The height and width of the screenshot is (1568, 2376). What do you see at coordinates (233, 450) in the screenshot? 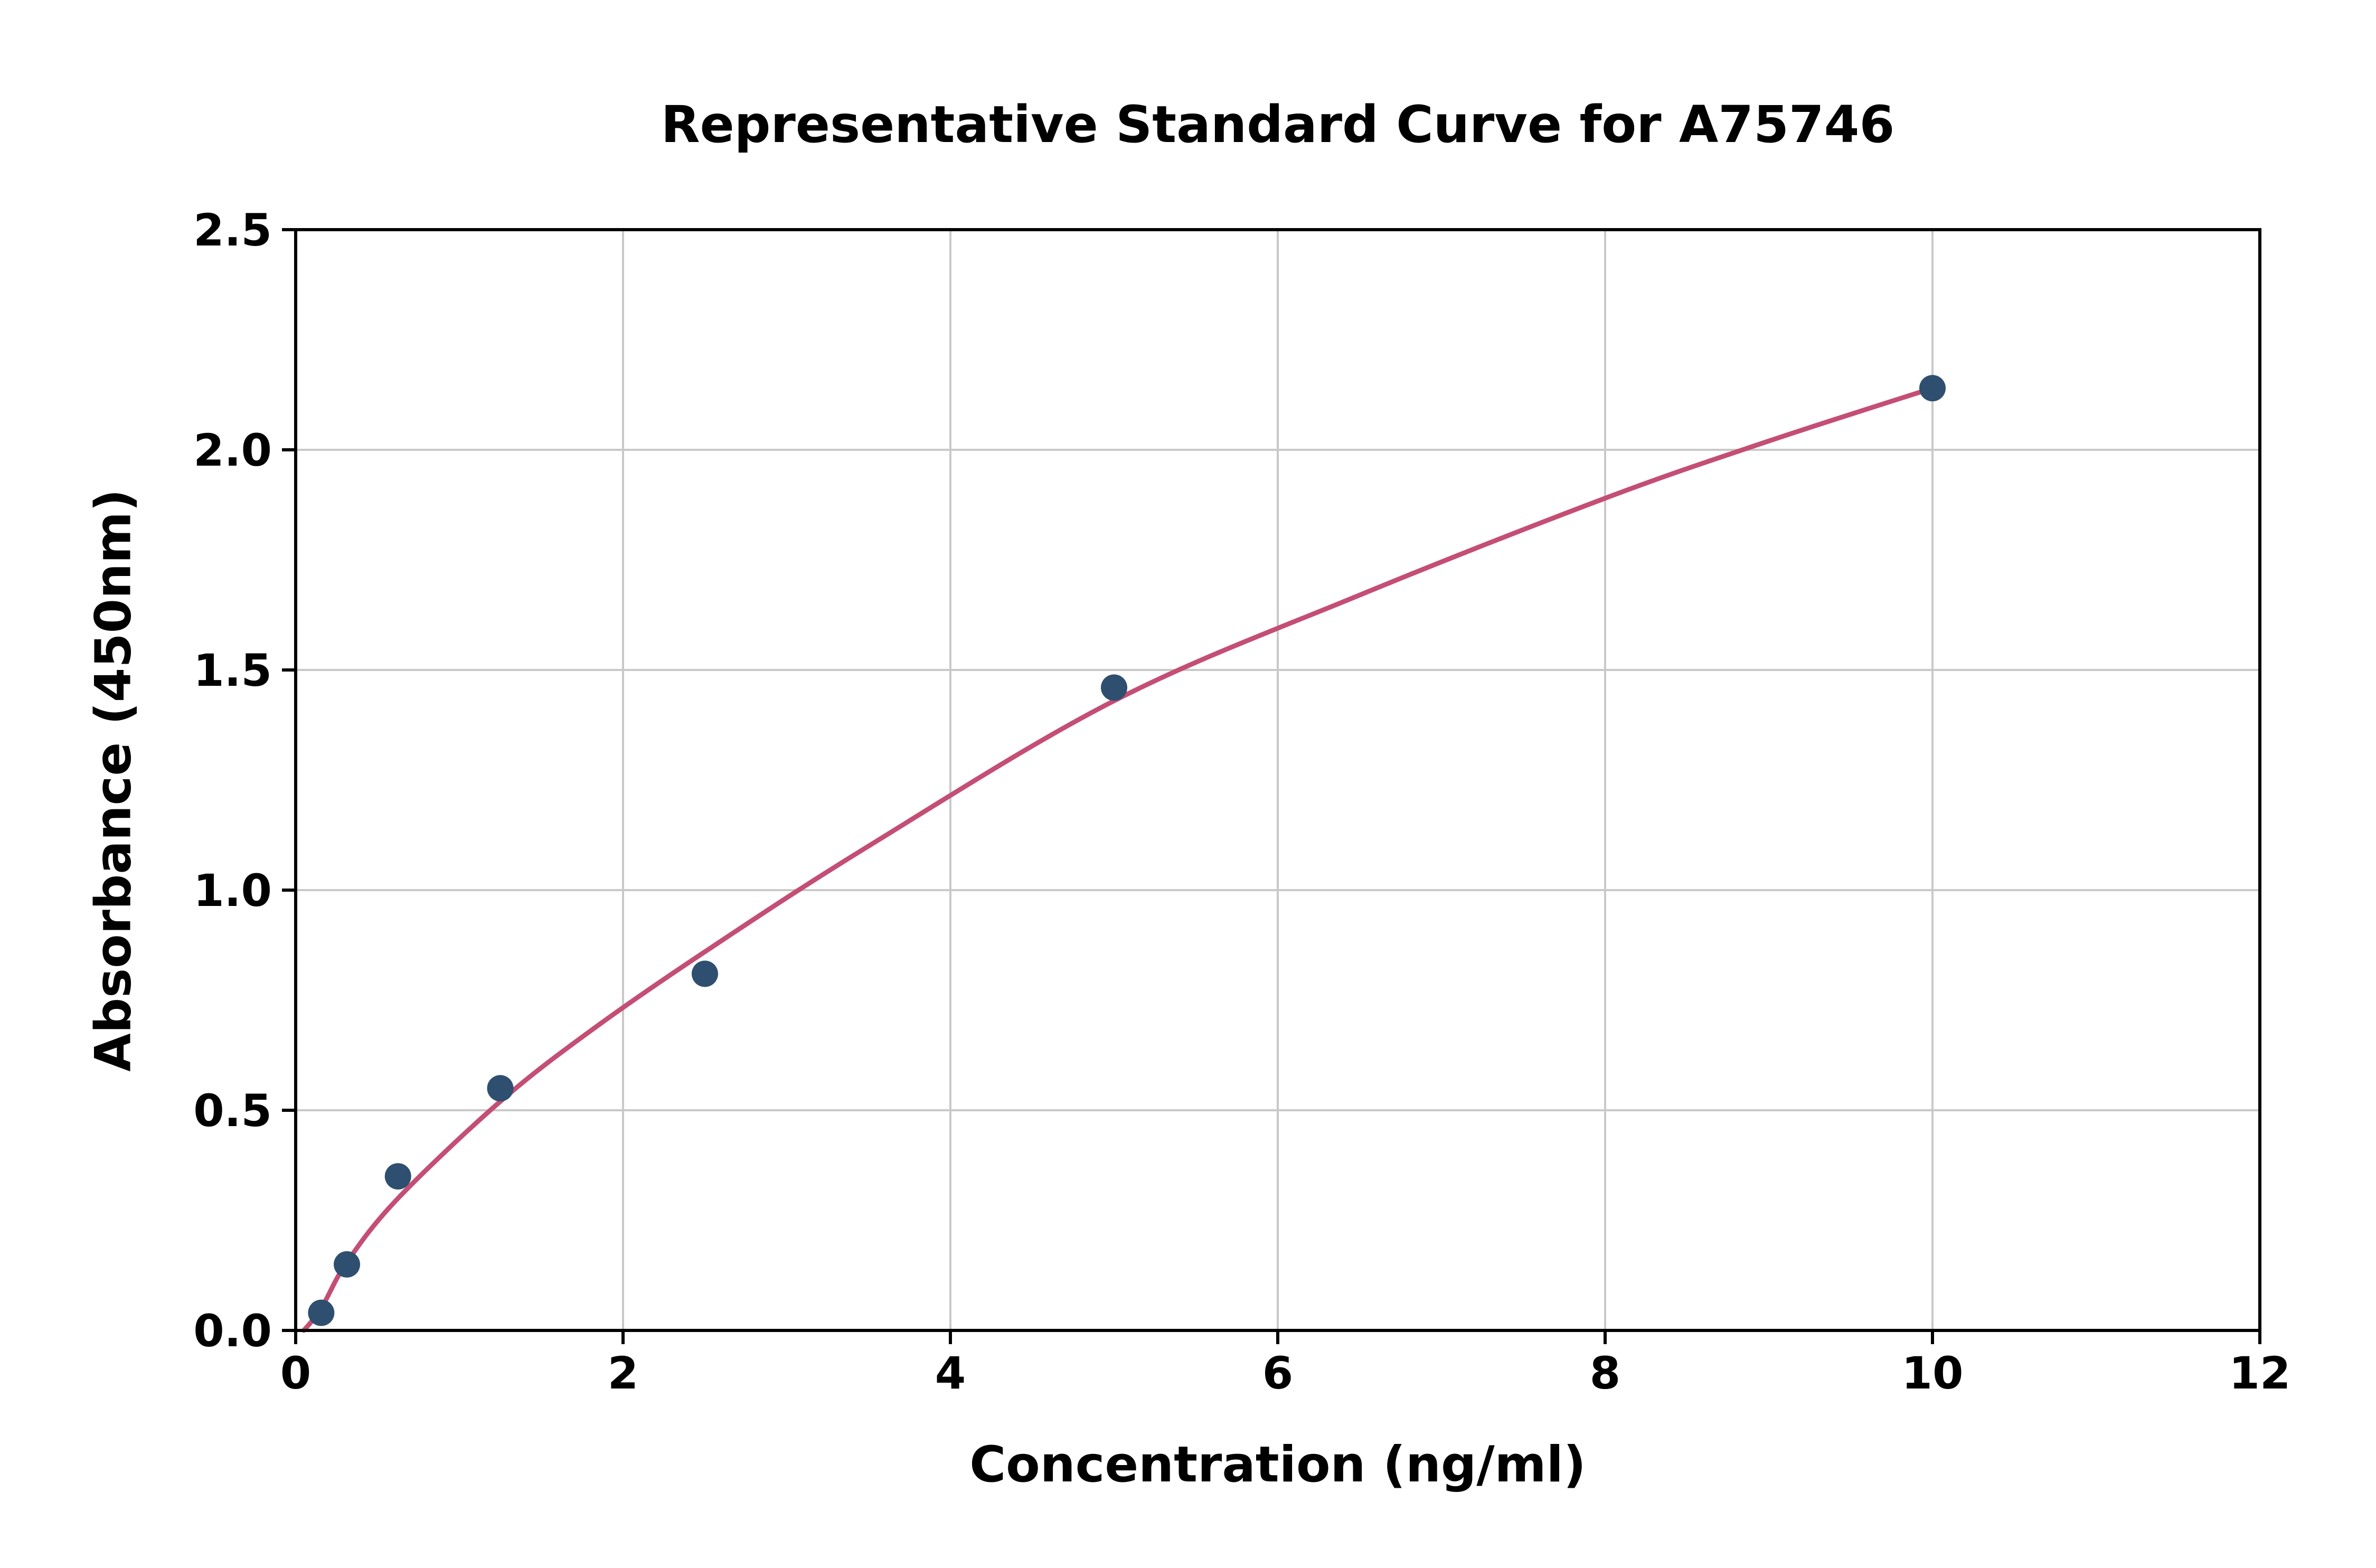
I see `y-tick-label: 2.0` at bounding box center [233, 450].